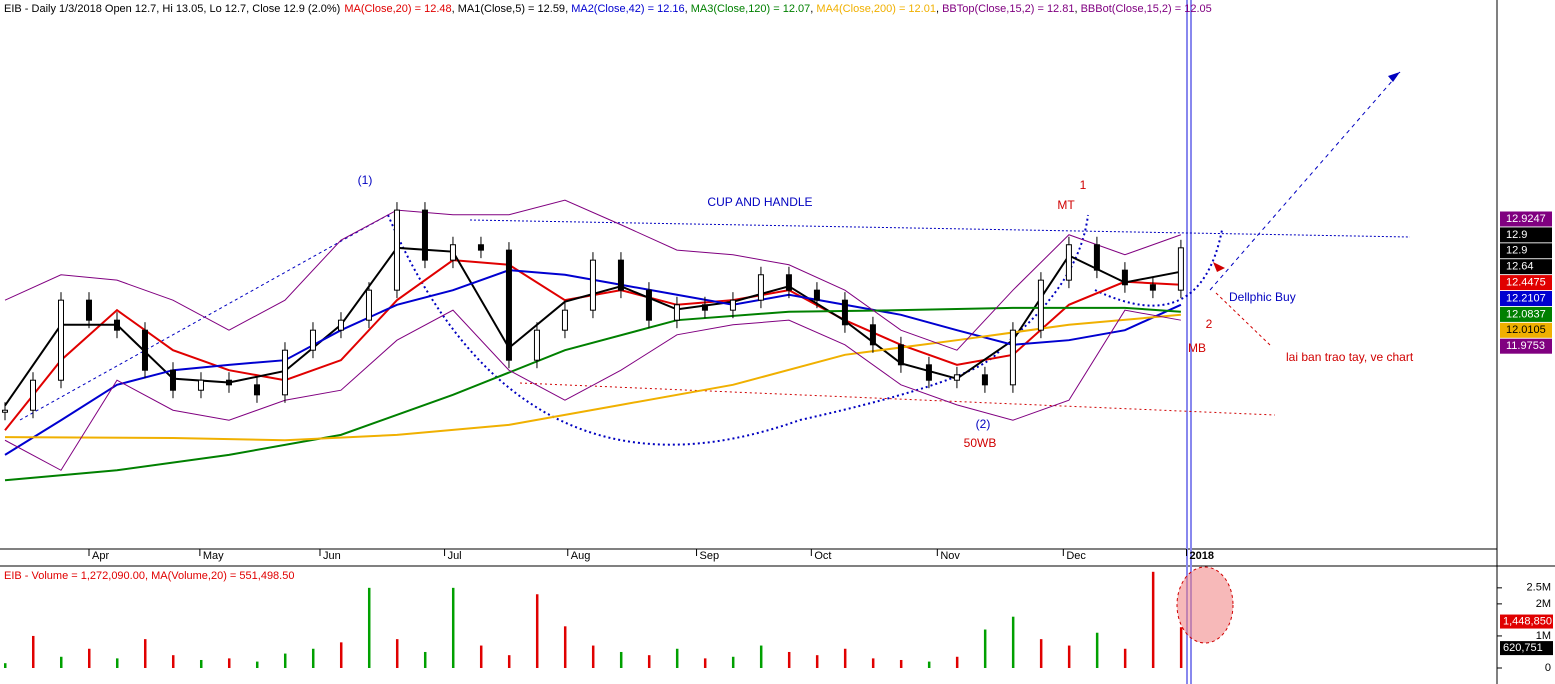 This screenshot has width=1555, height=684. What do you see at coordinates (204, 317) in the screenshot?
I see `trend-line` at bounding box center [204, 317].